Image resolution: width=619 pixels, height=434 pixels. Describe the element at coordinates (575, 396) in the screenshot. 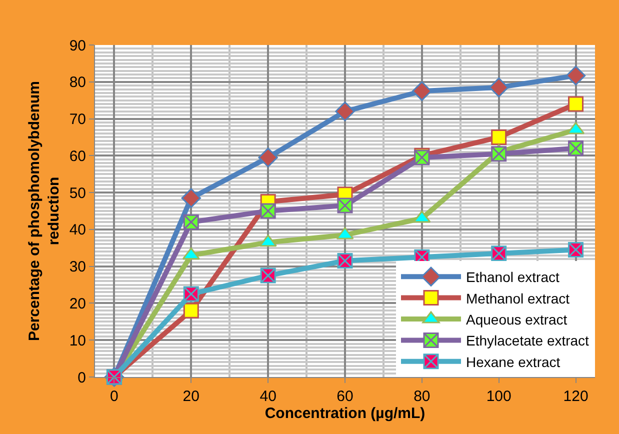

I see `x-tick-label: 120` at that location.